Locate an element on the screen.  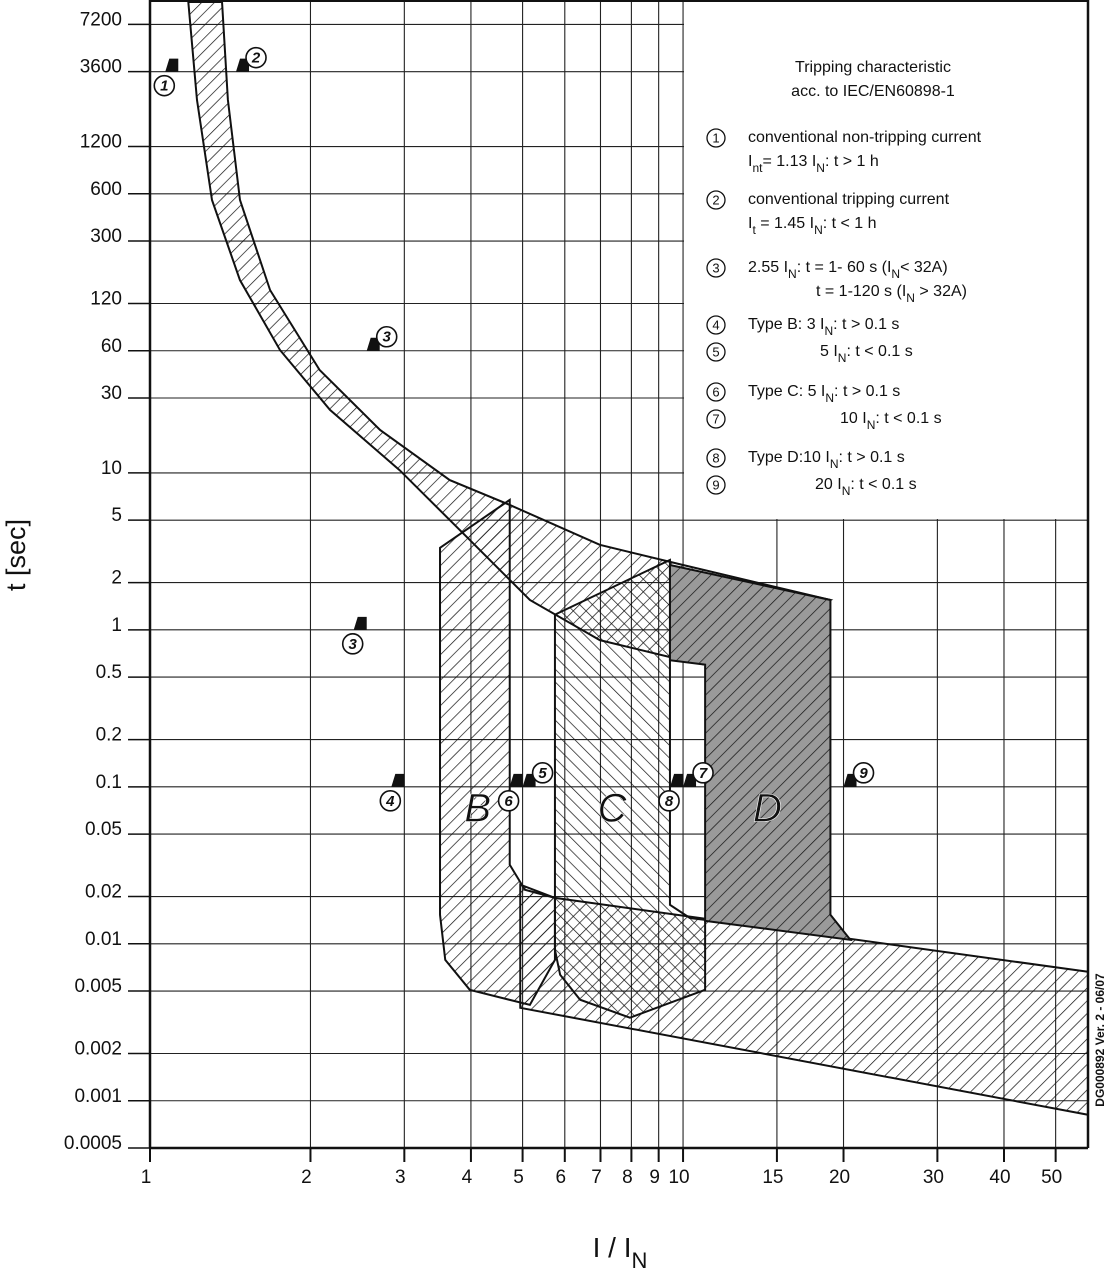
marker-number: 6 is located at coordinates (508, 801).